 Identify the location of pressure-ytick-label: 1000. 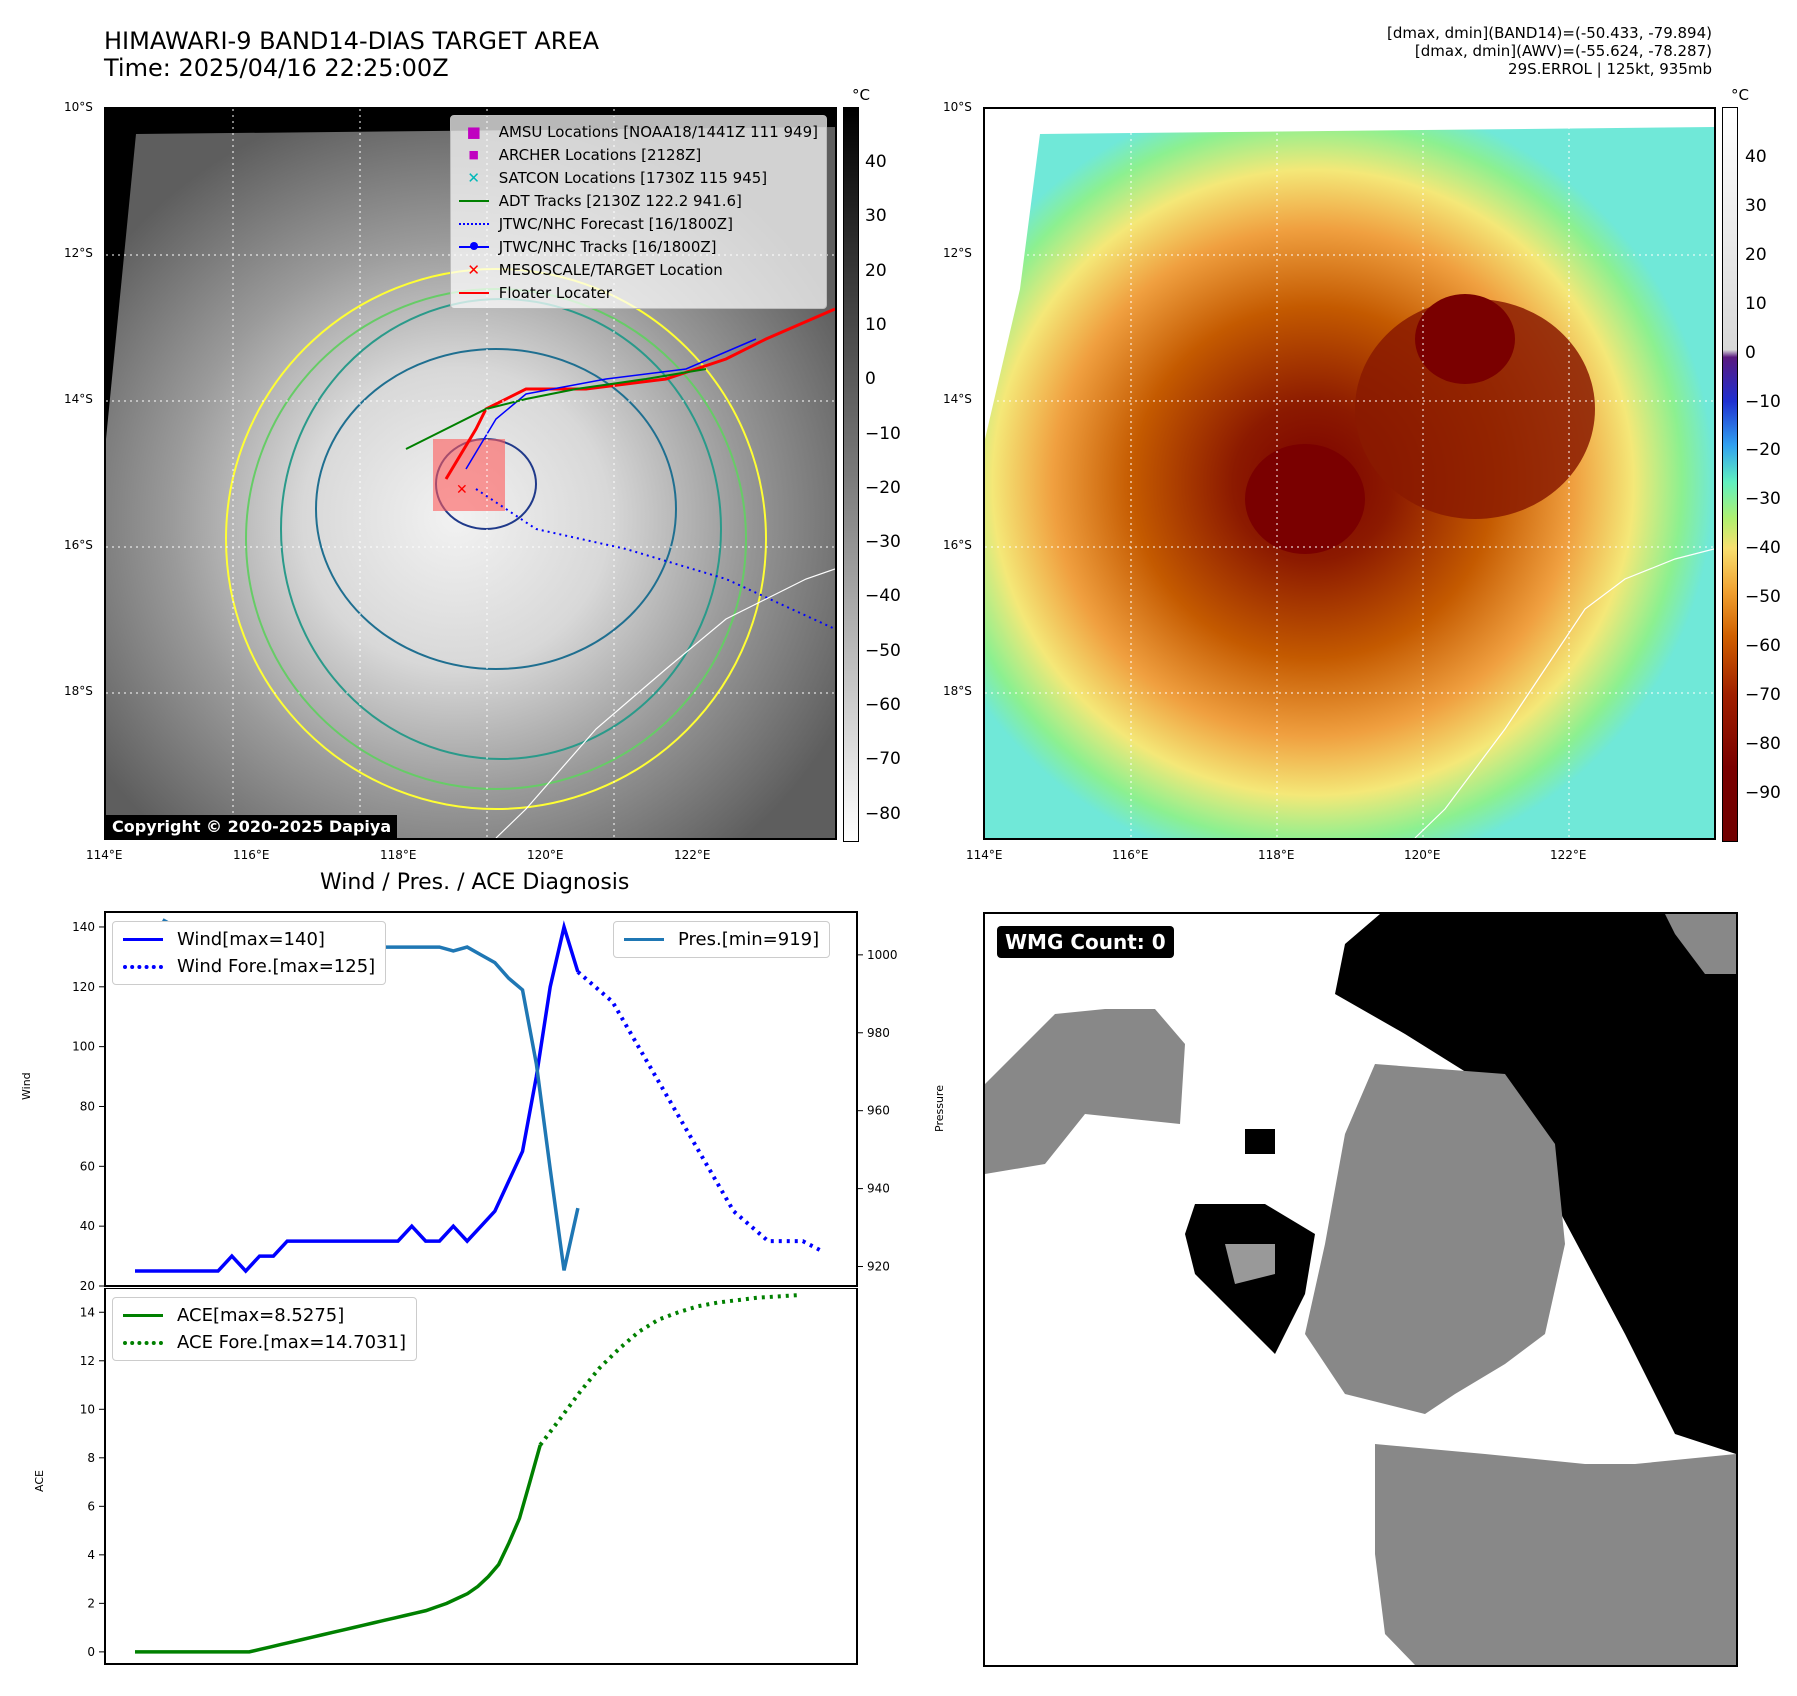
(882, 955).